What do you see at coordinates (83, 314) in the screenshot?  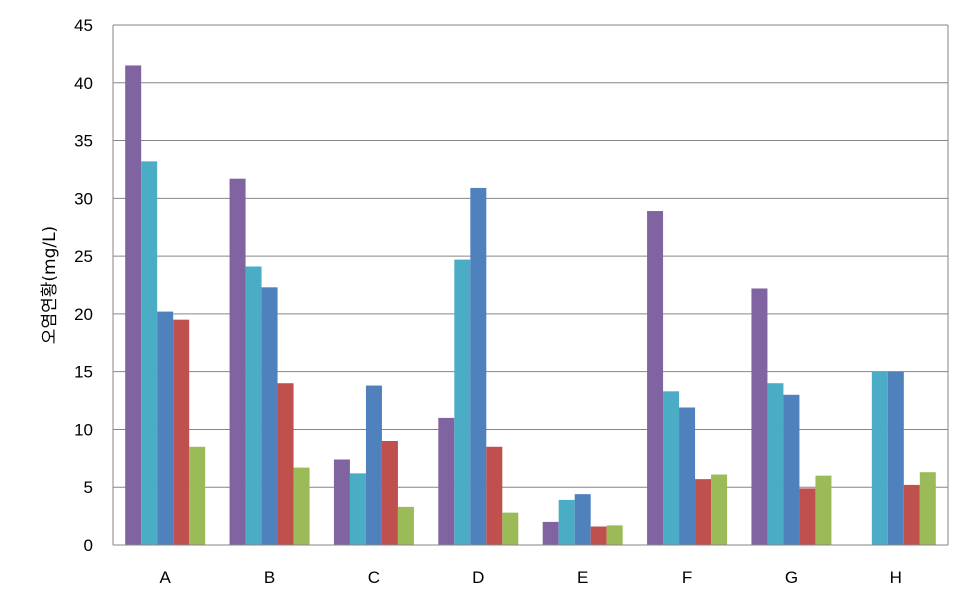 I see `y-tick-label: 20` at bounding box center [83, 314].